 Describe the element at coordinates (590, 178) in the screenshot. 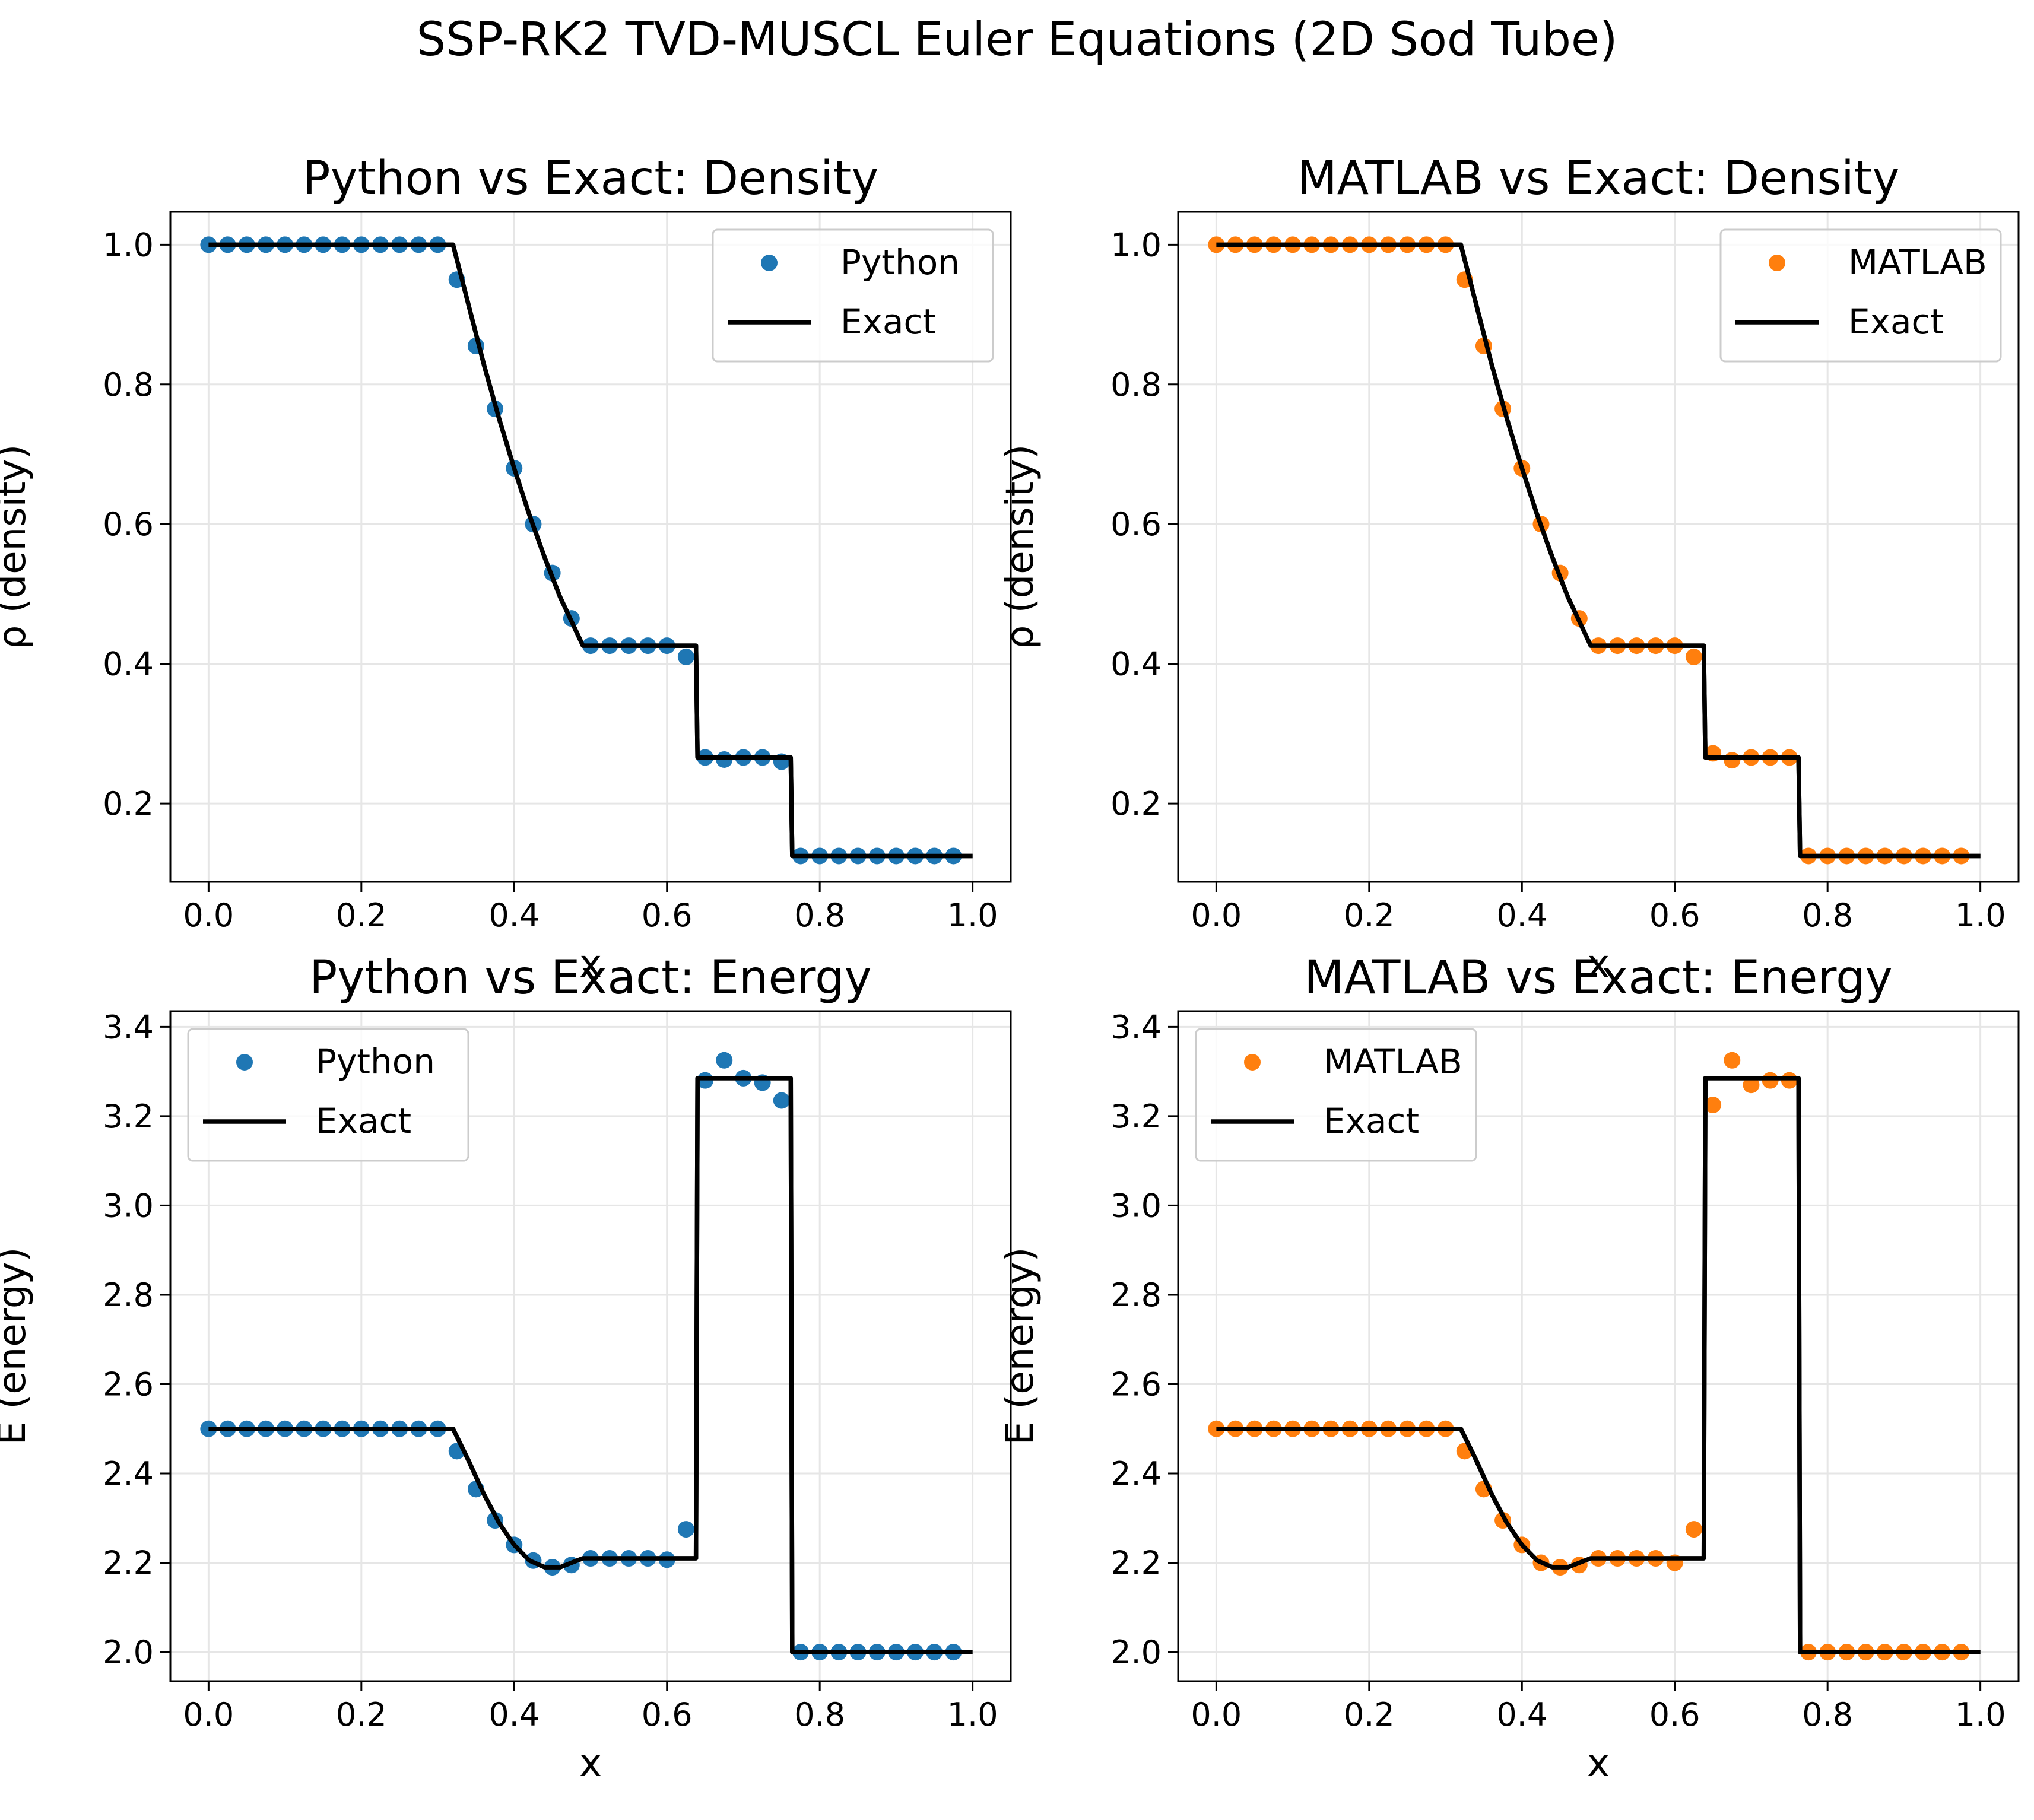

I see `chart-title: Python vs Exact: Density` at that location.